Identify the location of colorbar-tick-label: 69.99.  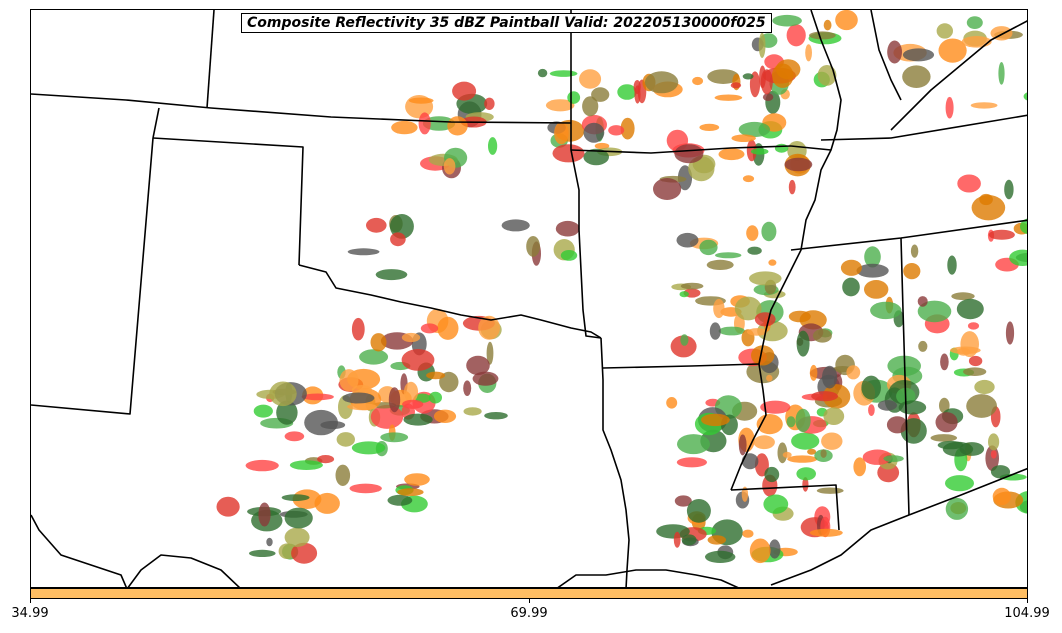
(529, 613).